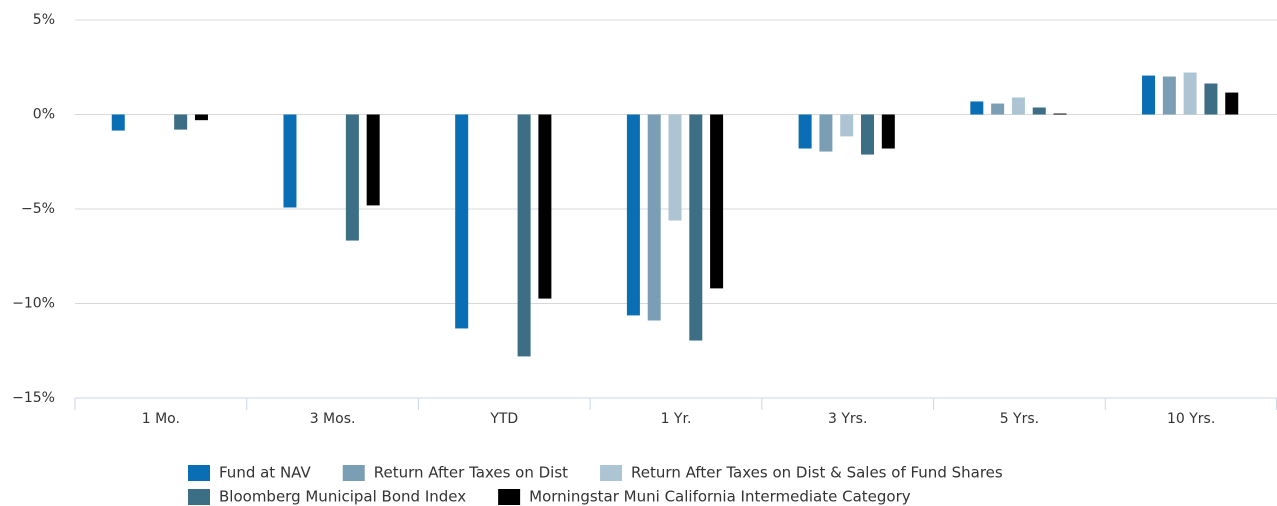  What do you see at coordinates (1191, 419) in the screenshot?
I see `x-tick-label: 10 Yrs.` at bounding box center [1191, 419].